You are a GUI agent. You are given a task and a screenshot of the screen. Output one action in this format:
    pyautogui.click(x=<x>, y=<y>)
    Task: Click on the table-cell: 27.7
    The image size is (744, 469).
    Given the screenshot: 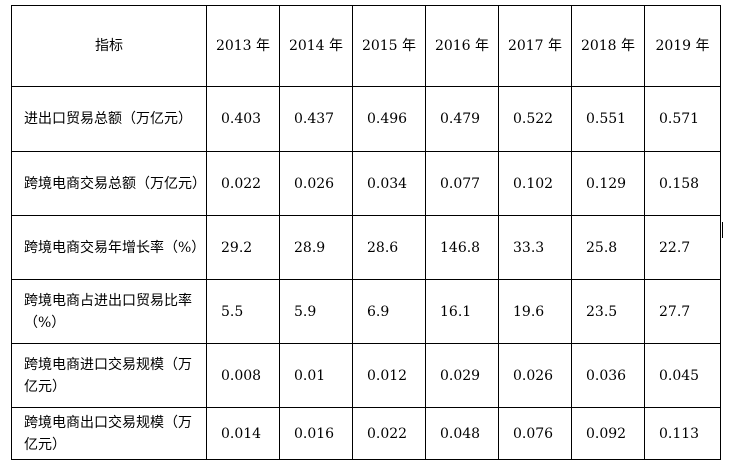 What is the action you would take?
    pyautogui.click(x=682, y=311)
    